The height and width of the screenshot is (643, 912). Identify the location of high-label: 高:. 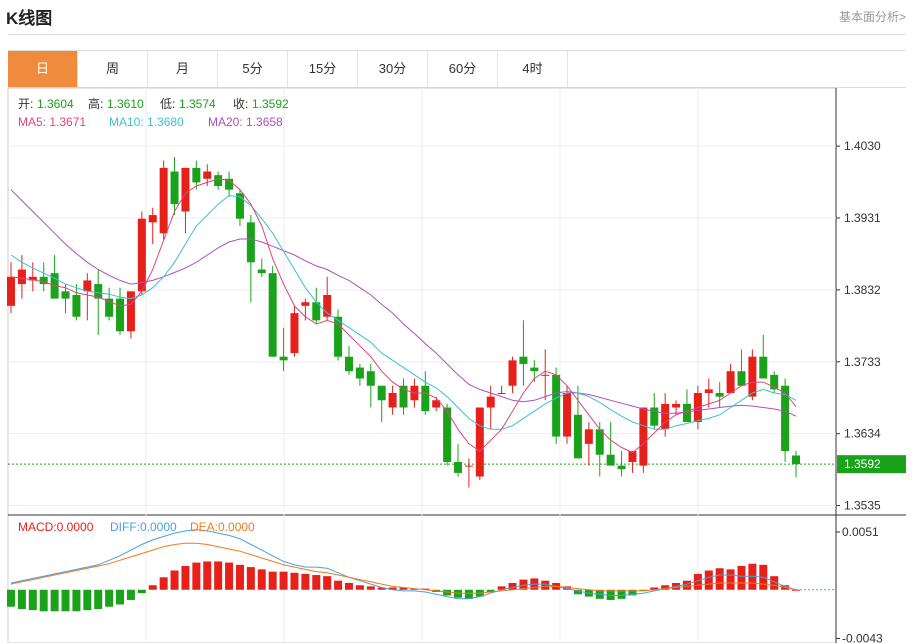
(95, 103).